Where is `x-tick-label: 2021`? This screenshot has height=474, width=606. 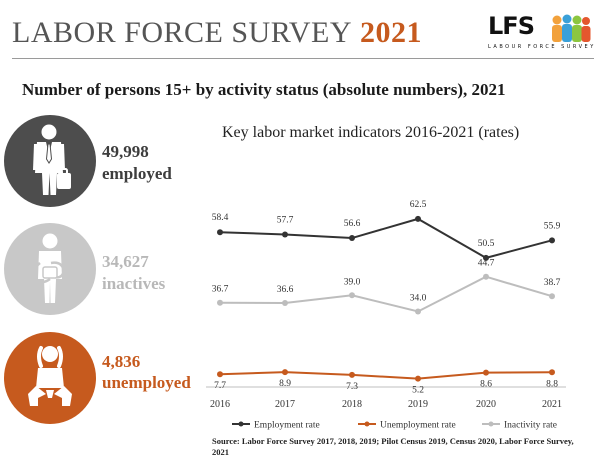 x-tick-label: 2021 is located at coordinates (552, 404).